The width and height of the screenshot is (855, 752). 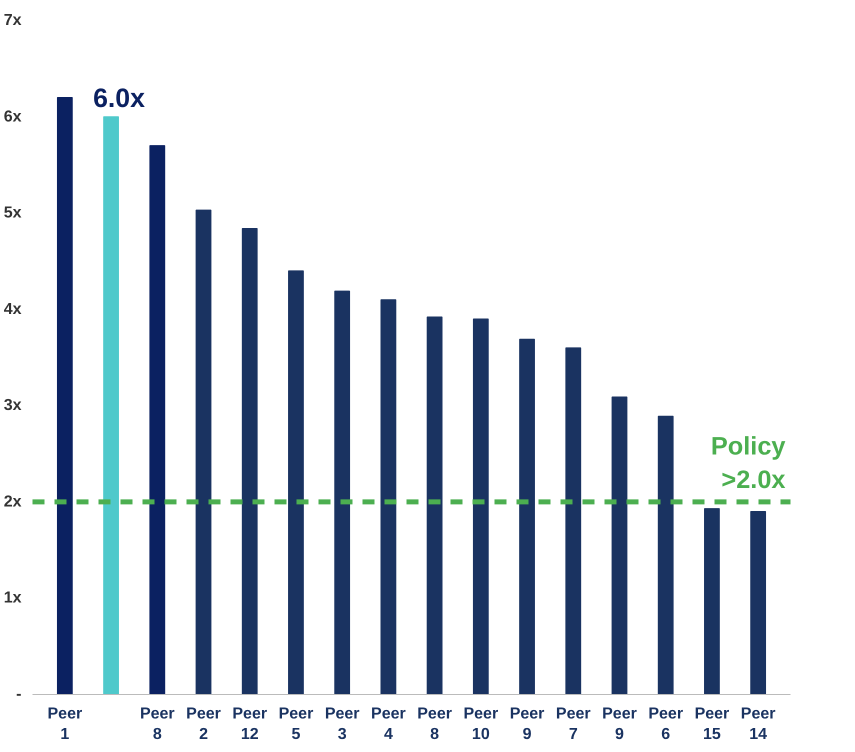 What do you see at coordinates (573, 724) in the screenshot?
I see `x-tick-label: Peer 7` at bounding box center [573, 724].